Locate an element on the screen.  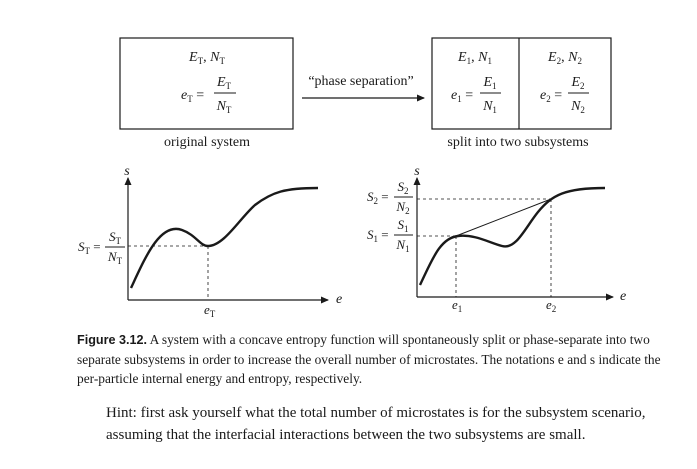
original-system-box is located at coordinates (206, 83).